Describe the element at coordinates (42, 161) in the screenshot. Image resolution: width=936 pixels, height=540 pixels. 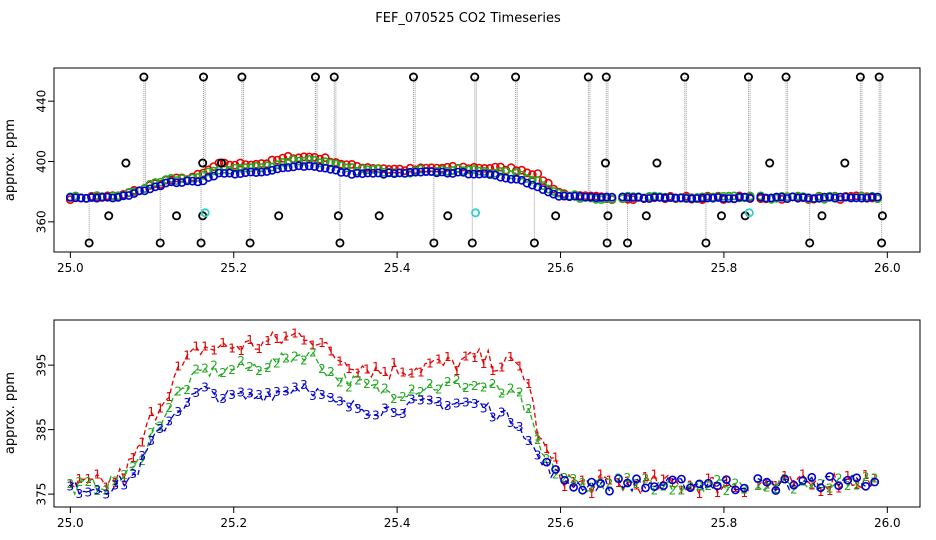
I see `top-y-tick-label: 400` at that location.